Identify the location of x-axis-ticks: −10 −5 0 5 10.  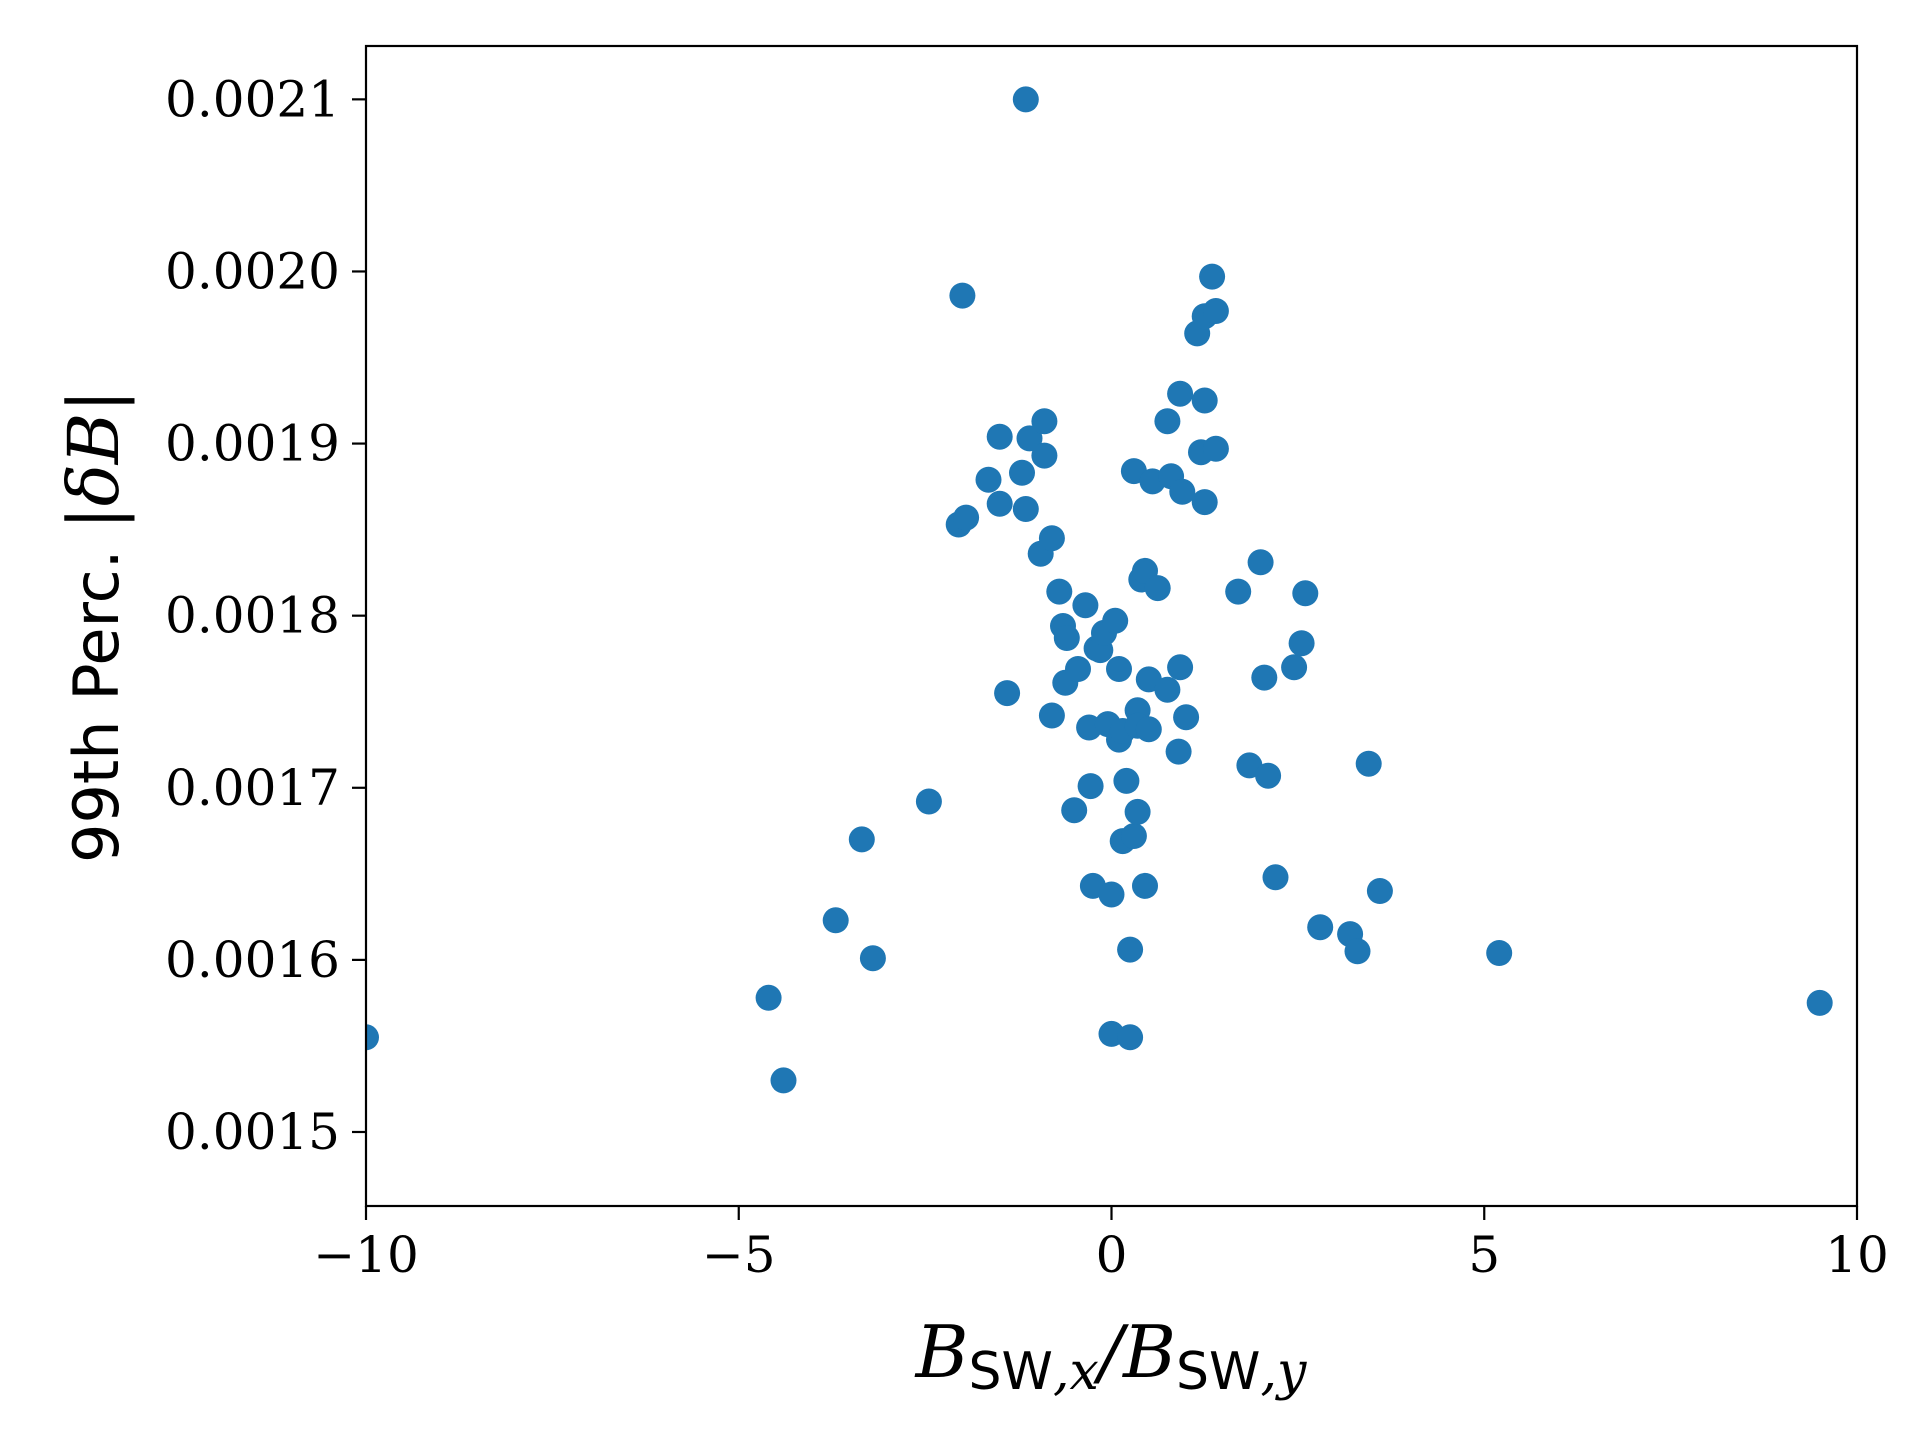
(1101, 1245).